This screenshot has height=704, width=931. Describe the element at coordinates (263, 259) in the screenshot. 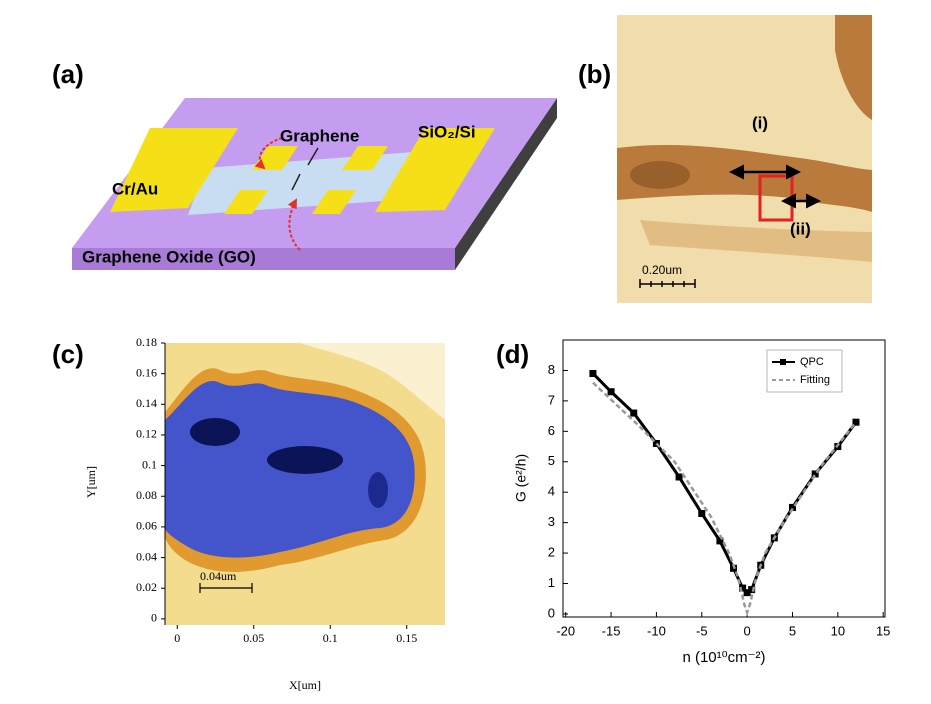

I see `slab-front` at that location.